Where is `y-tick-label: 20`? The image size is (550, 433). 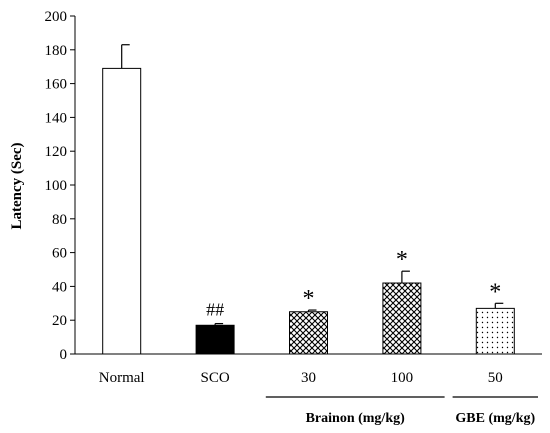
y-tick-label: 20 is located at coordinates (59, 321).